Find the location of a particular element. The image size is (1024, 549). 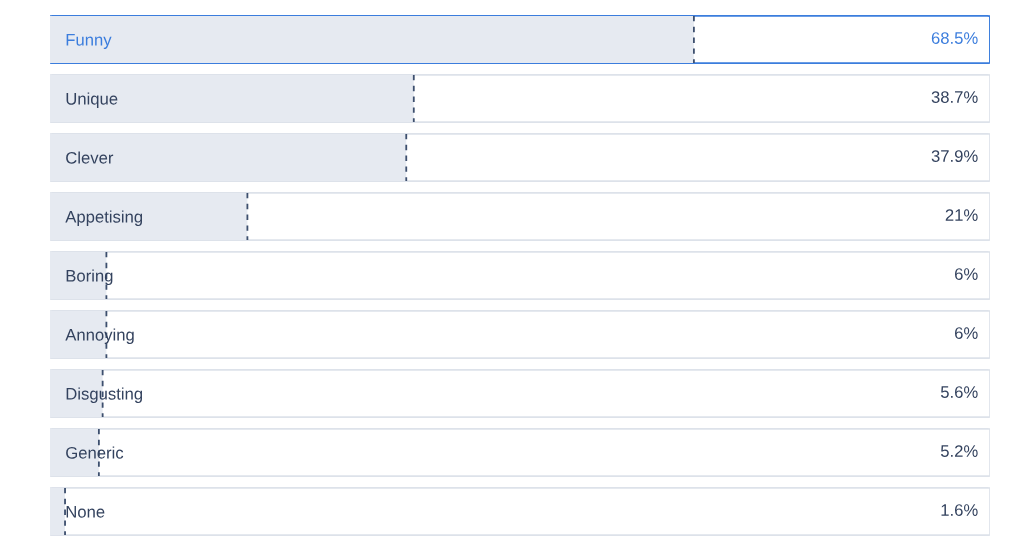

y-tick-label: Funny is located at coordinates (89, 41).